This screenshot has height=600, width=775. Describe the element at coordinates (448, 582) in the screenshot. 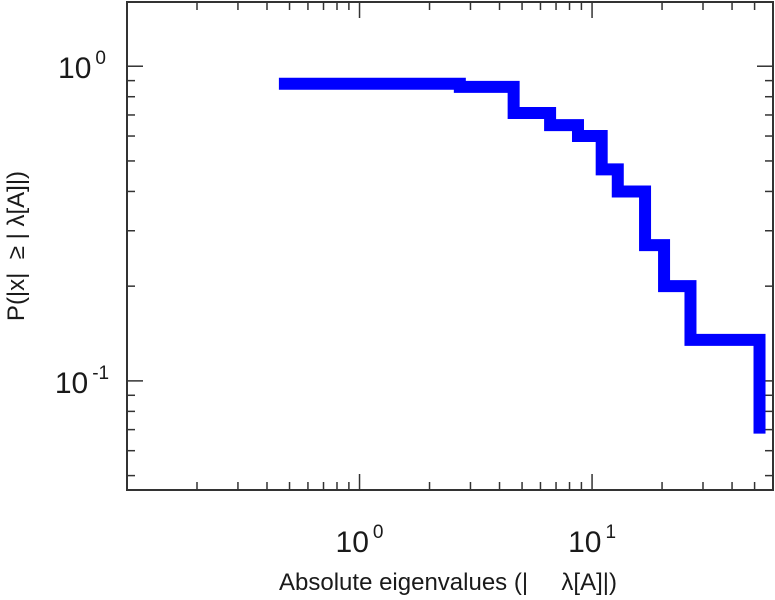

I see `x-axis-title: Absolute eigenvalues (| λ[A]|)` at that location.